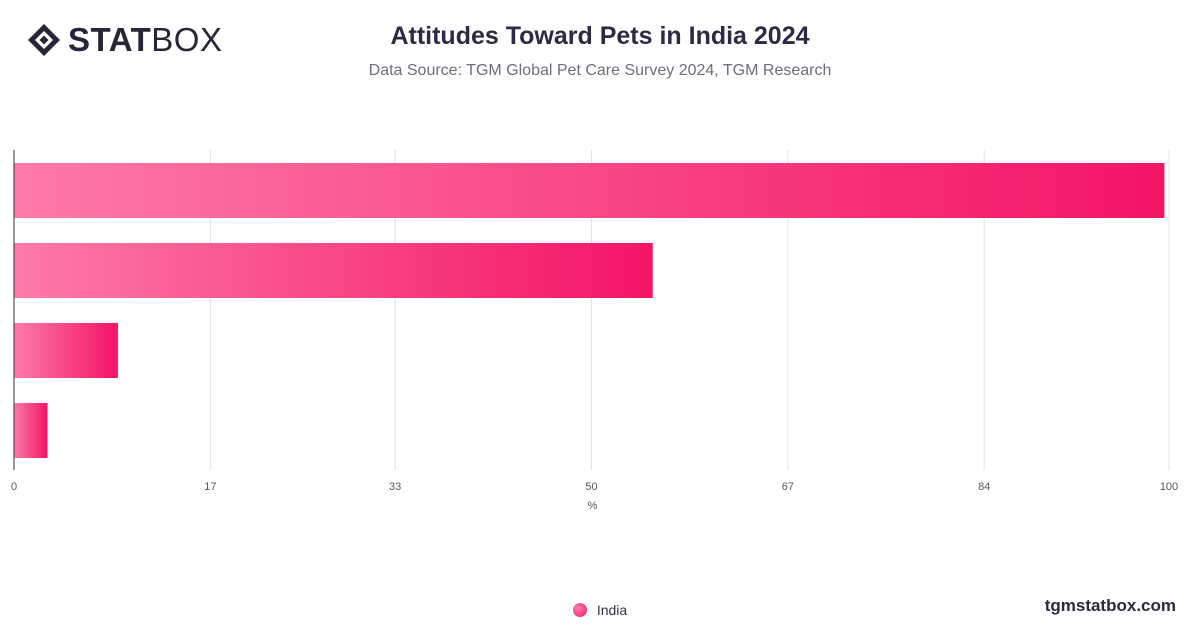 This screenshot has width=1200, height=628. I want to click on chart-title: Attitudes Toward Pets in India 2024, so click(600, 36).